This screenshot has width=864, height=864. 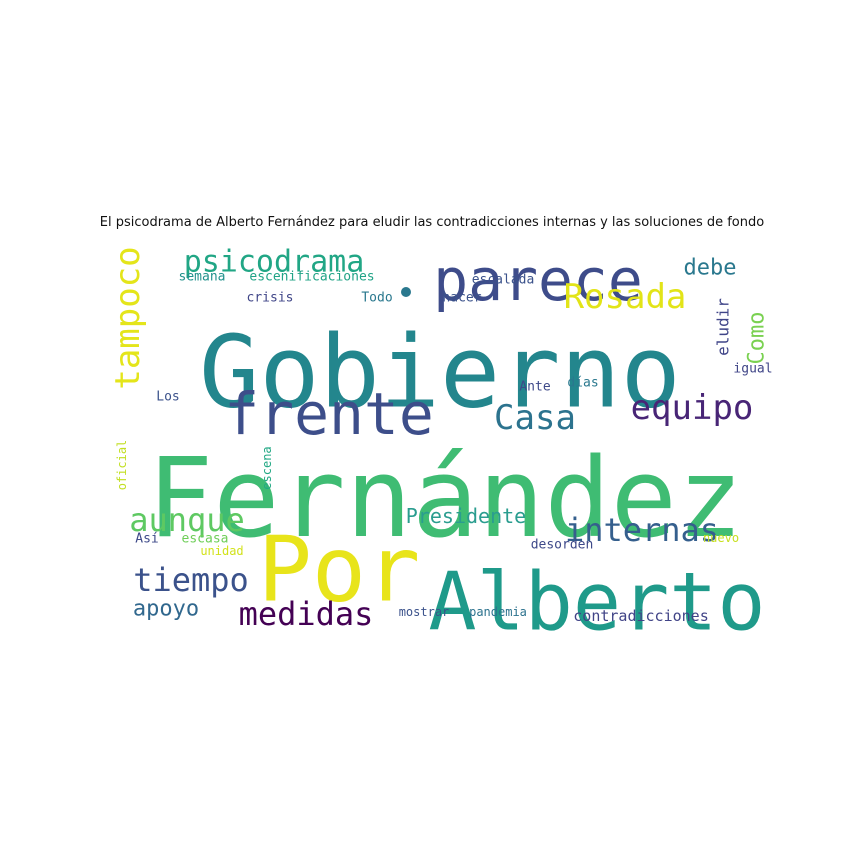 I want to click on cloud-word-29: Ante, so click(x=534, y=387).